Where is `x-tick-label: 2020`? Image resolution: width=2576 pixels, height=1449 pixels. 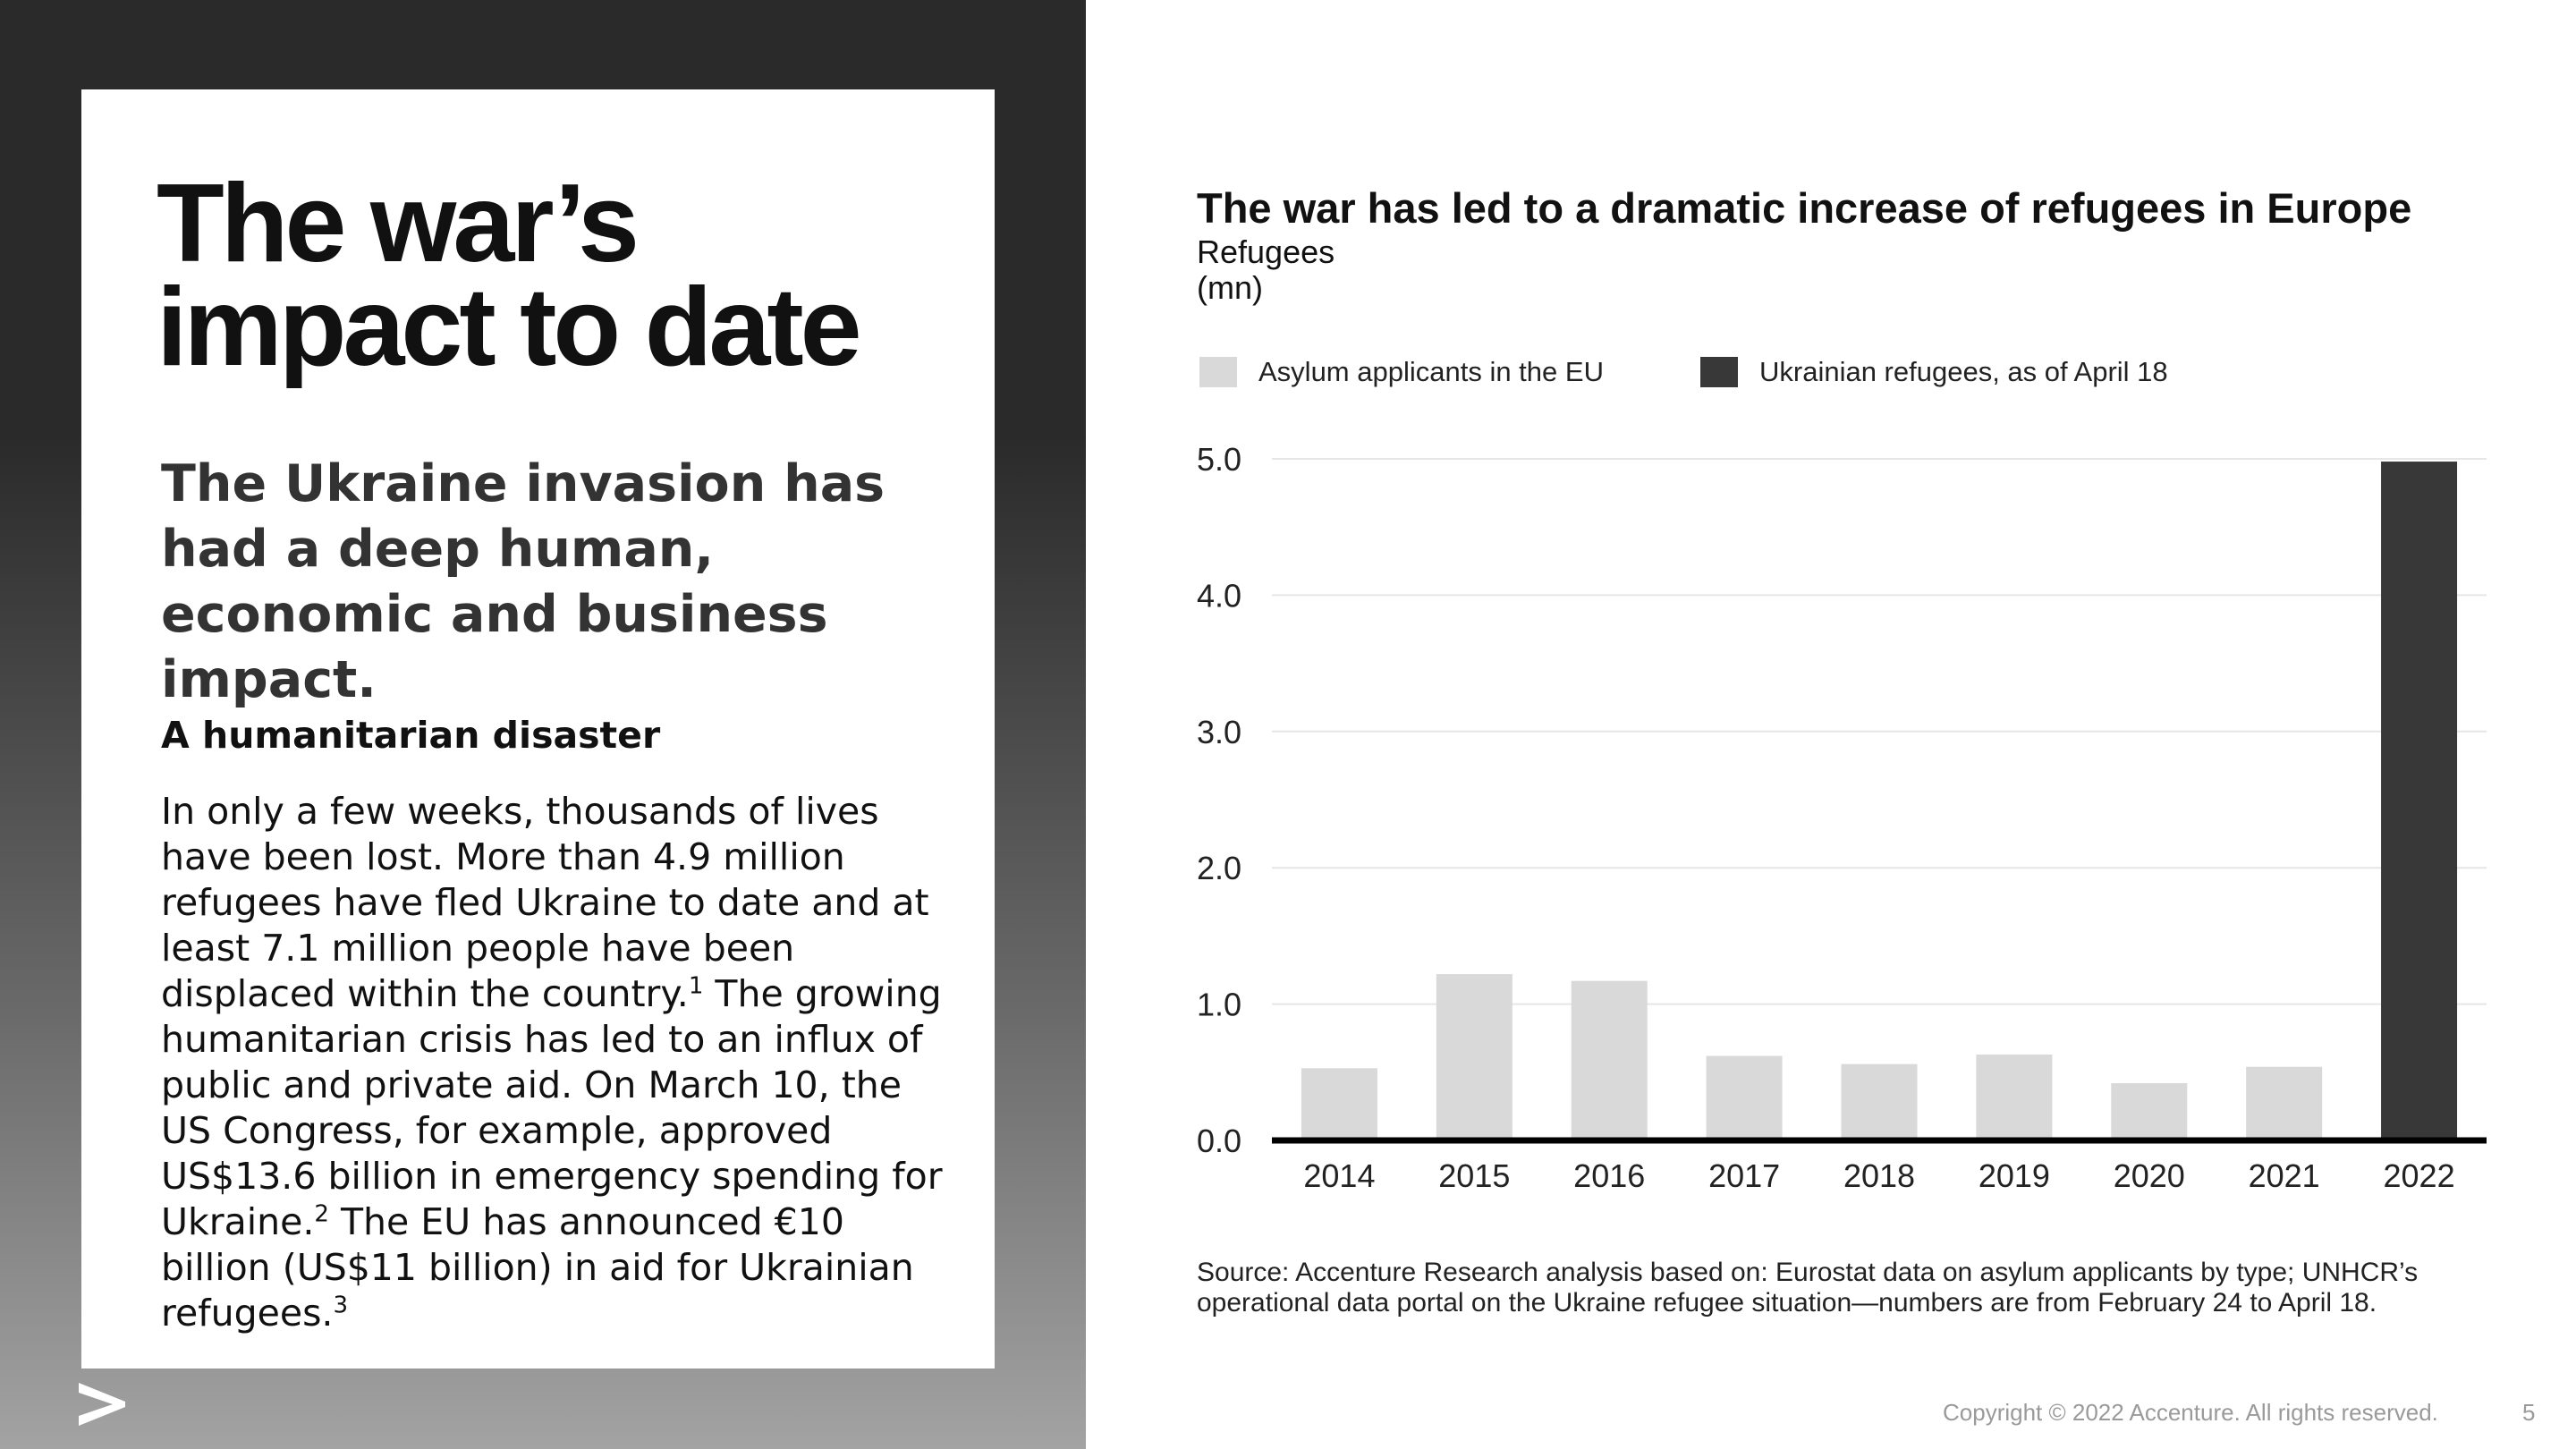 x-tick-label: 2020 is located at coordinates (2149, 1175).